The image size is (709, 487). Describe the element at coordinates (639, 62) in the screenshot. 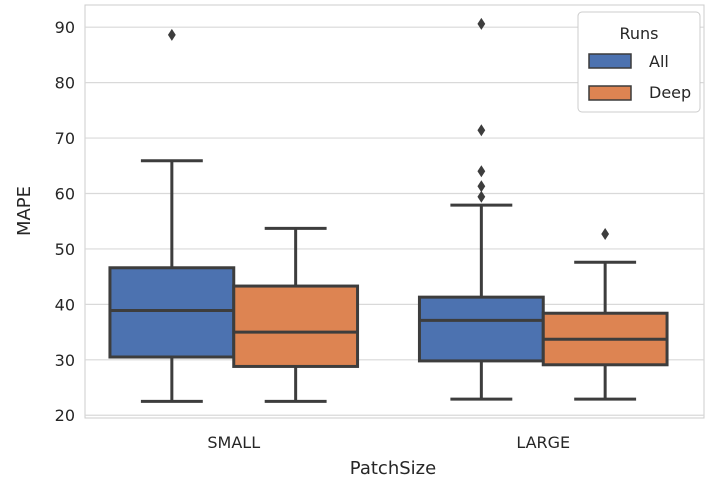

I see `legend: Runs All Deep` at that location.